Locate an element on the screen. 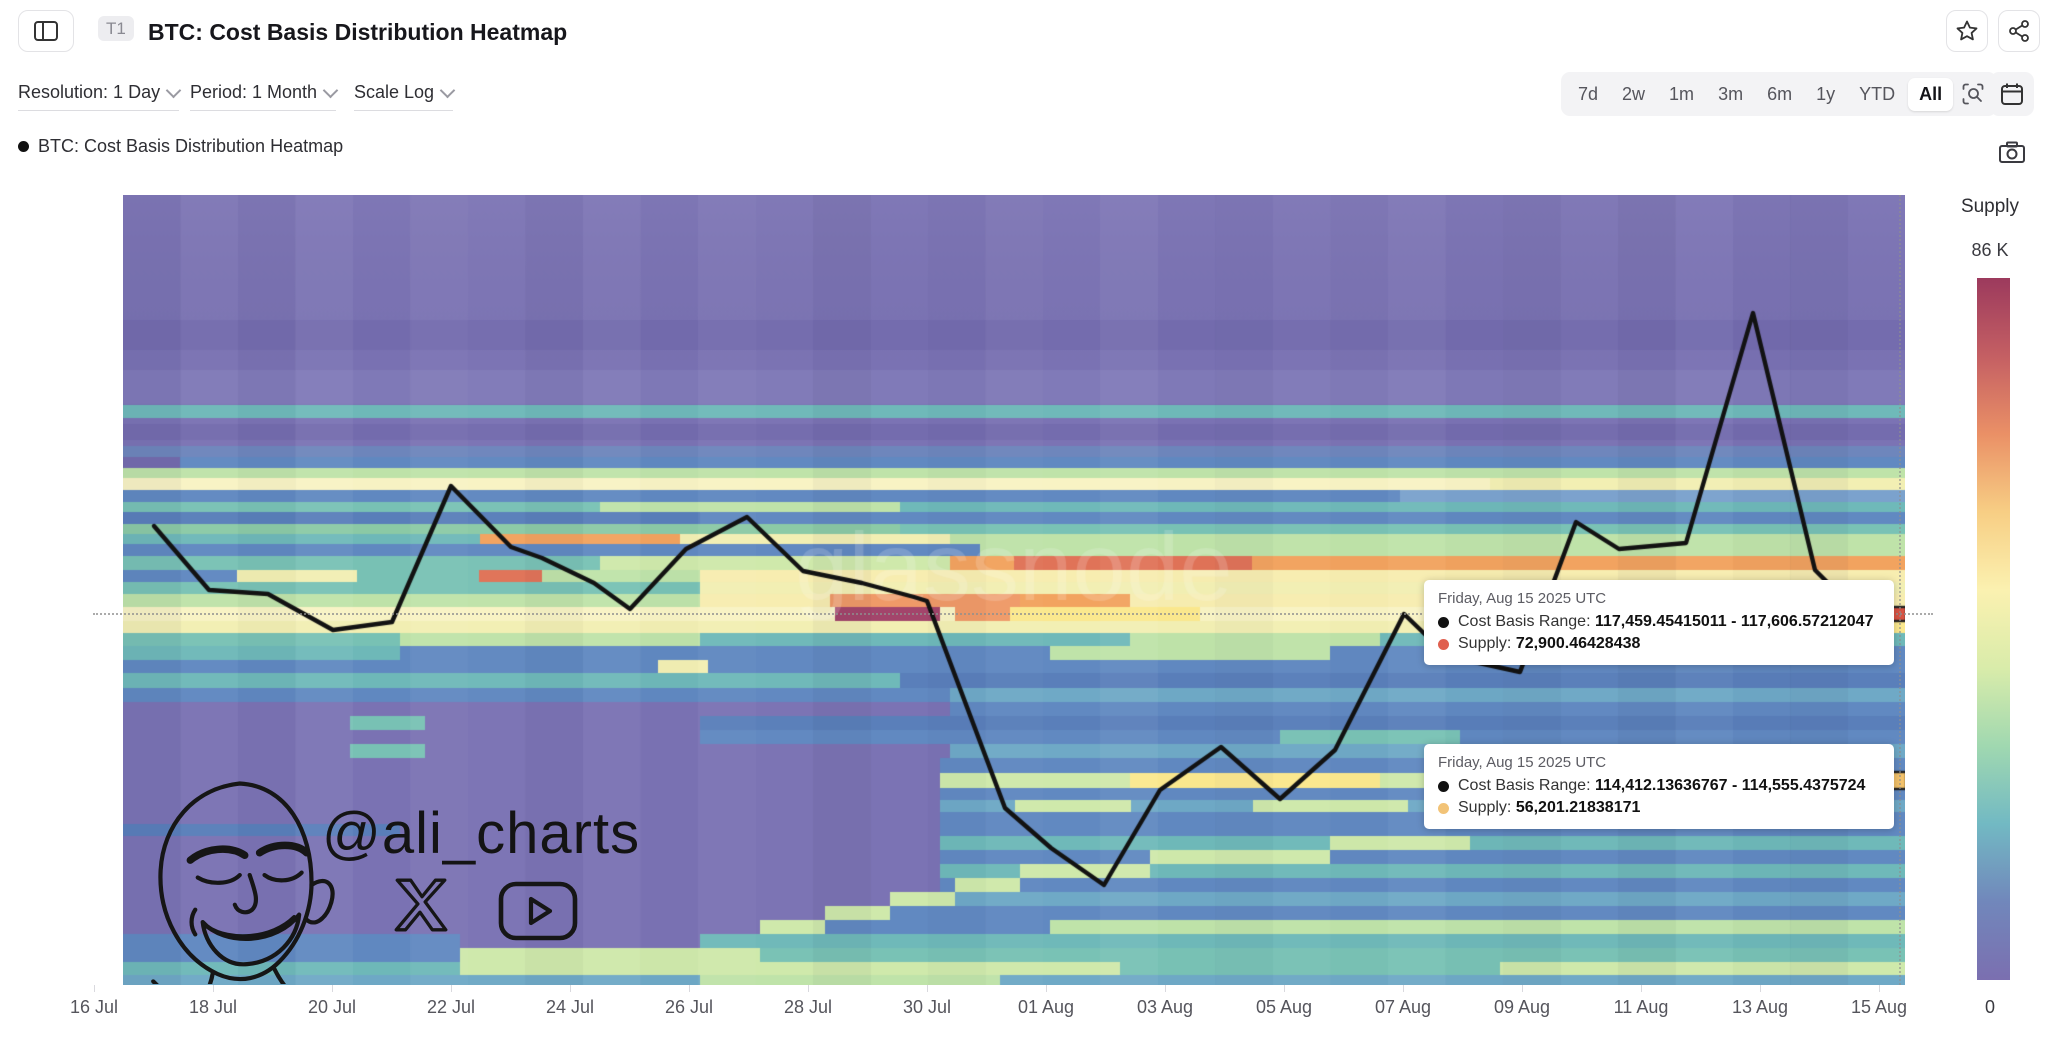 Image resolution: width=2048 pixels, height=1037 pixels. range-button-6m: 6m is located at coordinates (1779, 94).